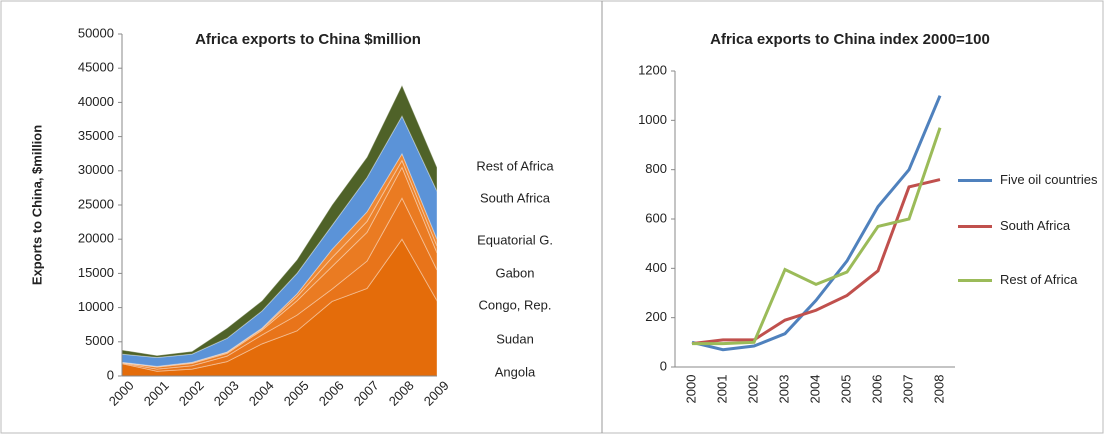 The height and width of the screenshot is (434, 1104). I want to click on y-tick-label: 15000, so click(96, 272).